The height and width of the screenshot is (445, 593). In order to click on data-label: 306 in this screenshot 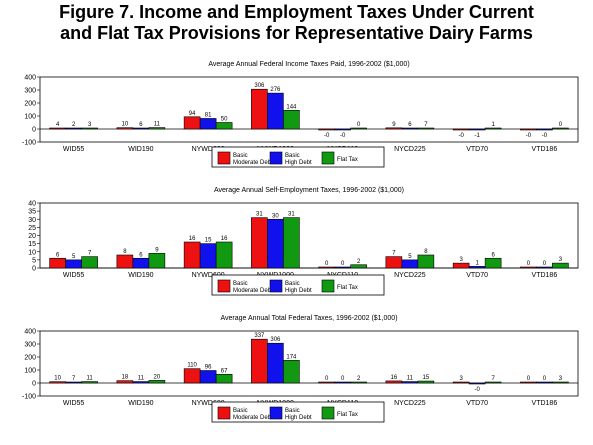, I will do `click(259, 86)`.